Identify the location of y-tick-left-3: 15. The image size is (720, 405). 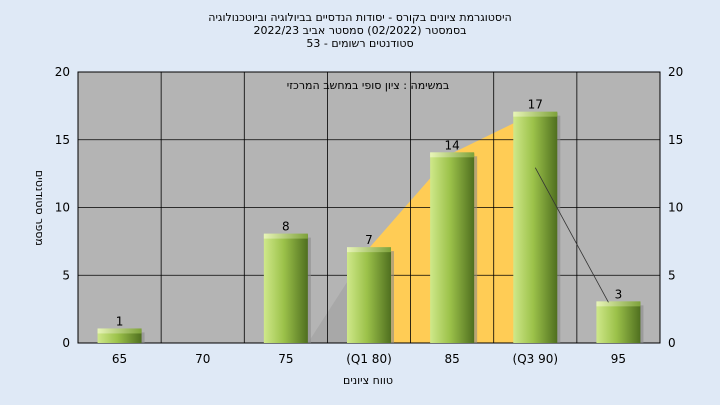
(62, 140).